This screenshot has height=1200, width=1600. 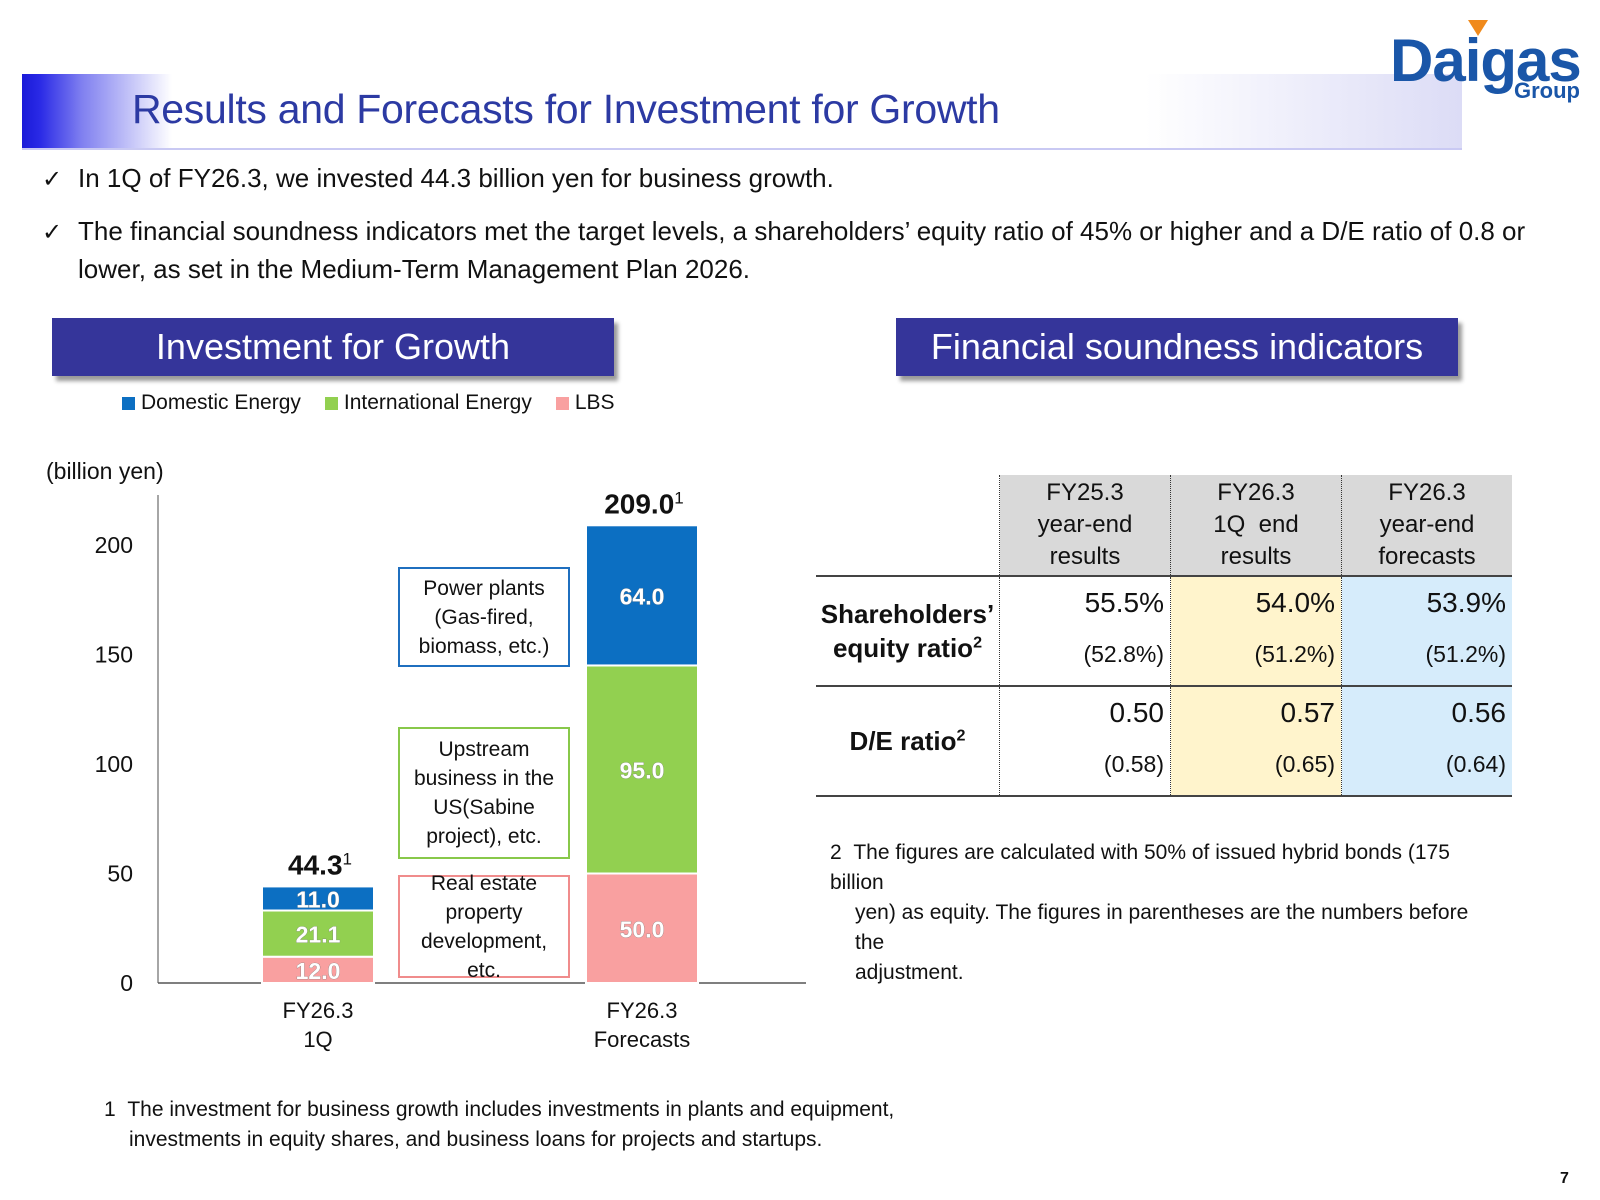 What do you see at coordinates (644, 503) in the screenshot?
I see `bar-total-label: 209.01` at bounding box center [644, 503].